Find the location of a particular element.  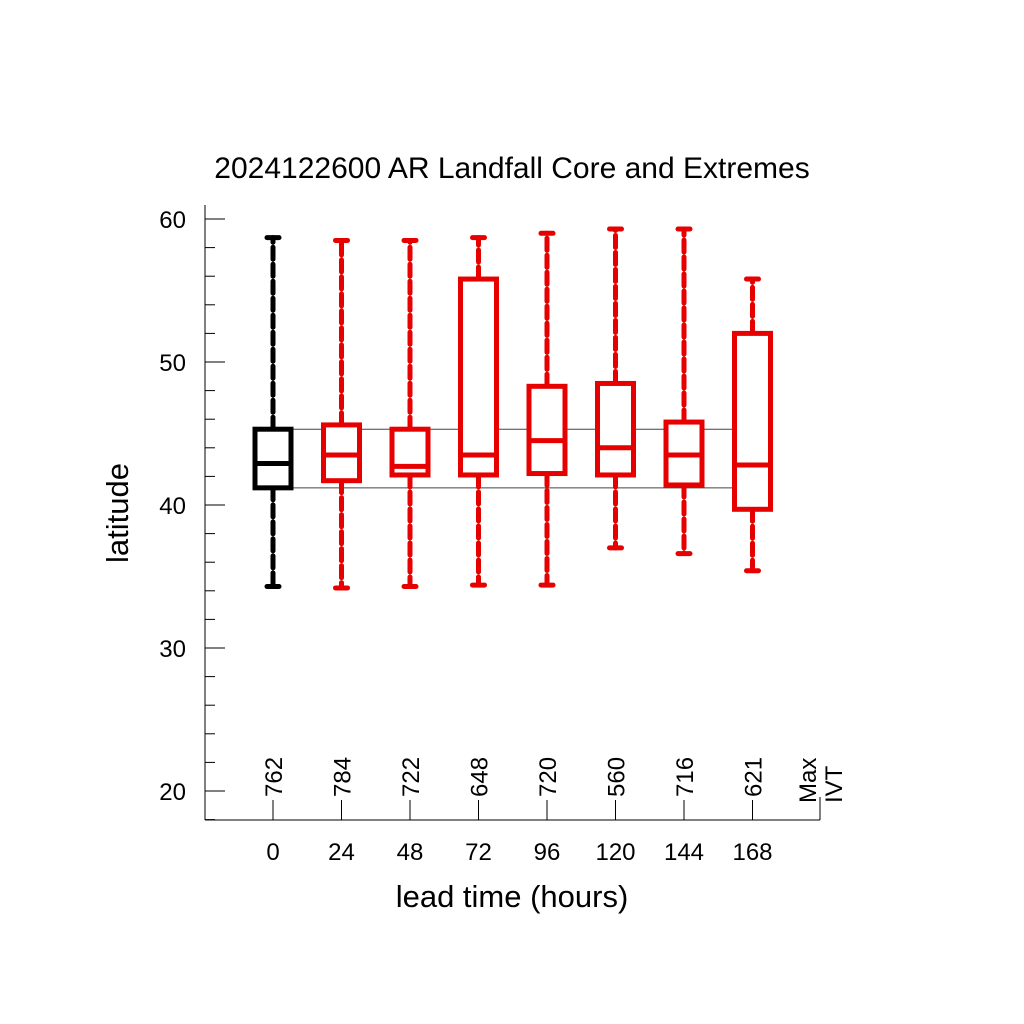

y-tick-label: 20 is located at coordinates (172, 792).